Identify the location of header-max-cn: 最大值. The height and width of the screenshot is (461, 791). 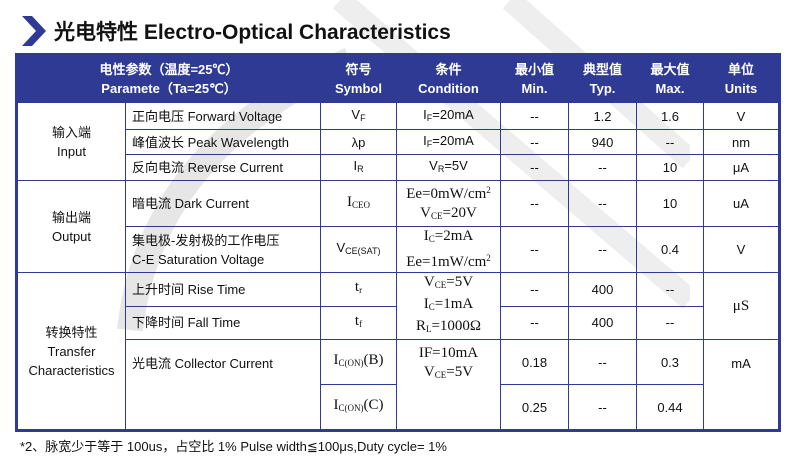
(670, 69).